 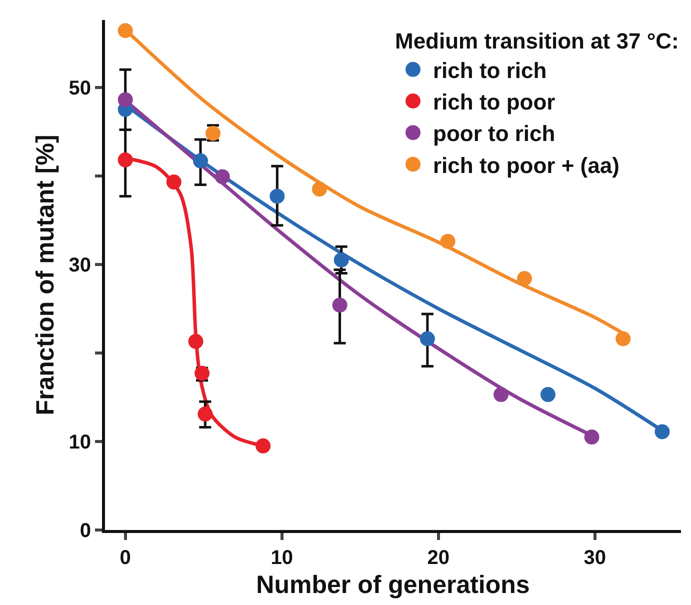 I want to click on y-tick-label: 0, so click(x=85, y=531).